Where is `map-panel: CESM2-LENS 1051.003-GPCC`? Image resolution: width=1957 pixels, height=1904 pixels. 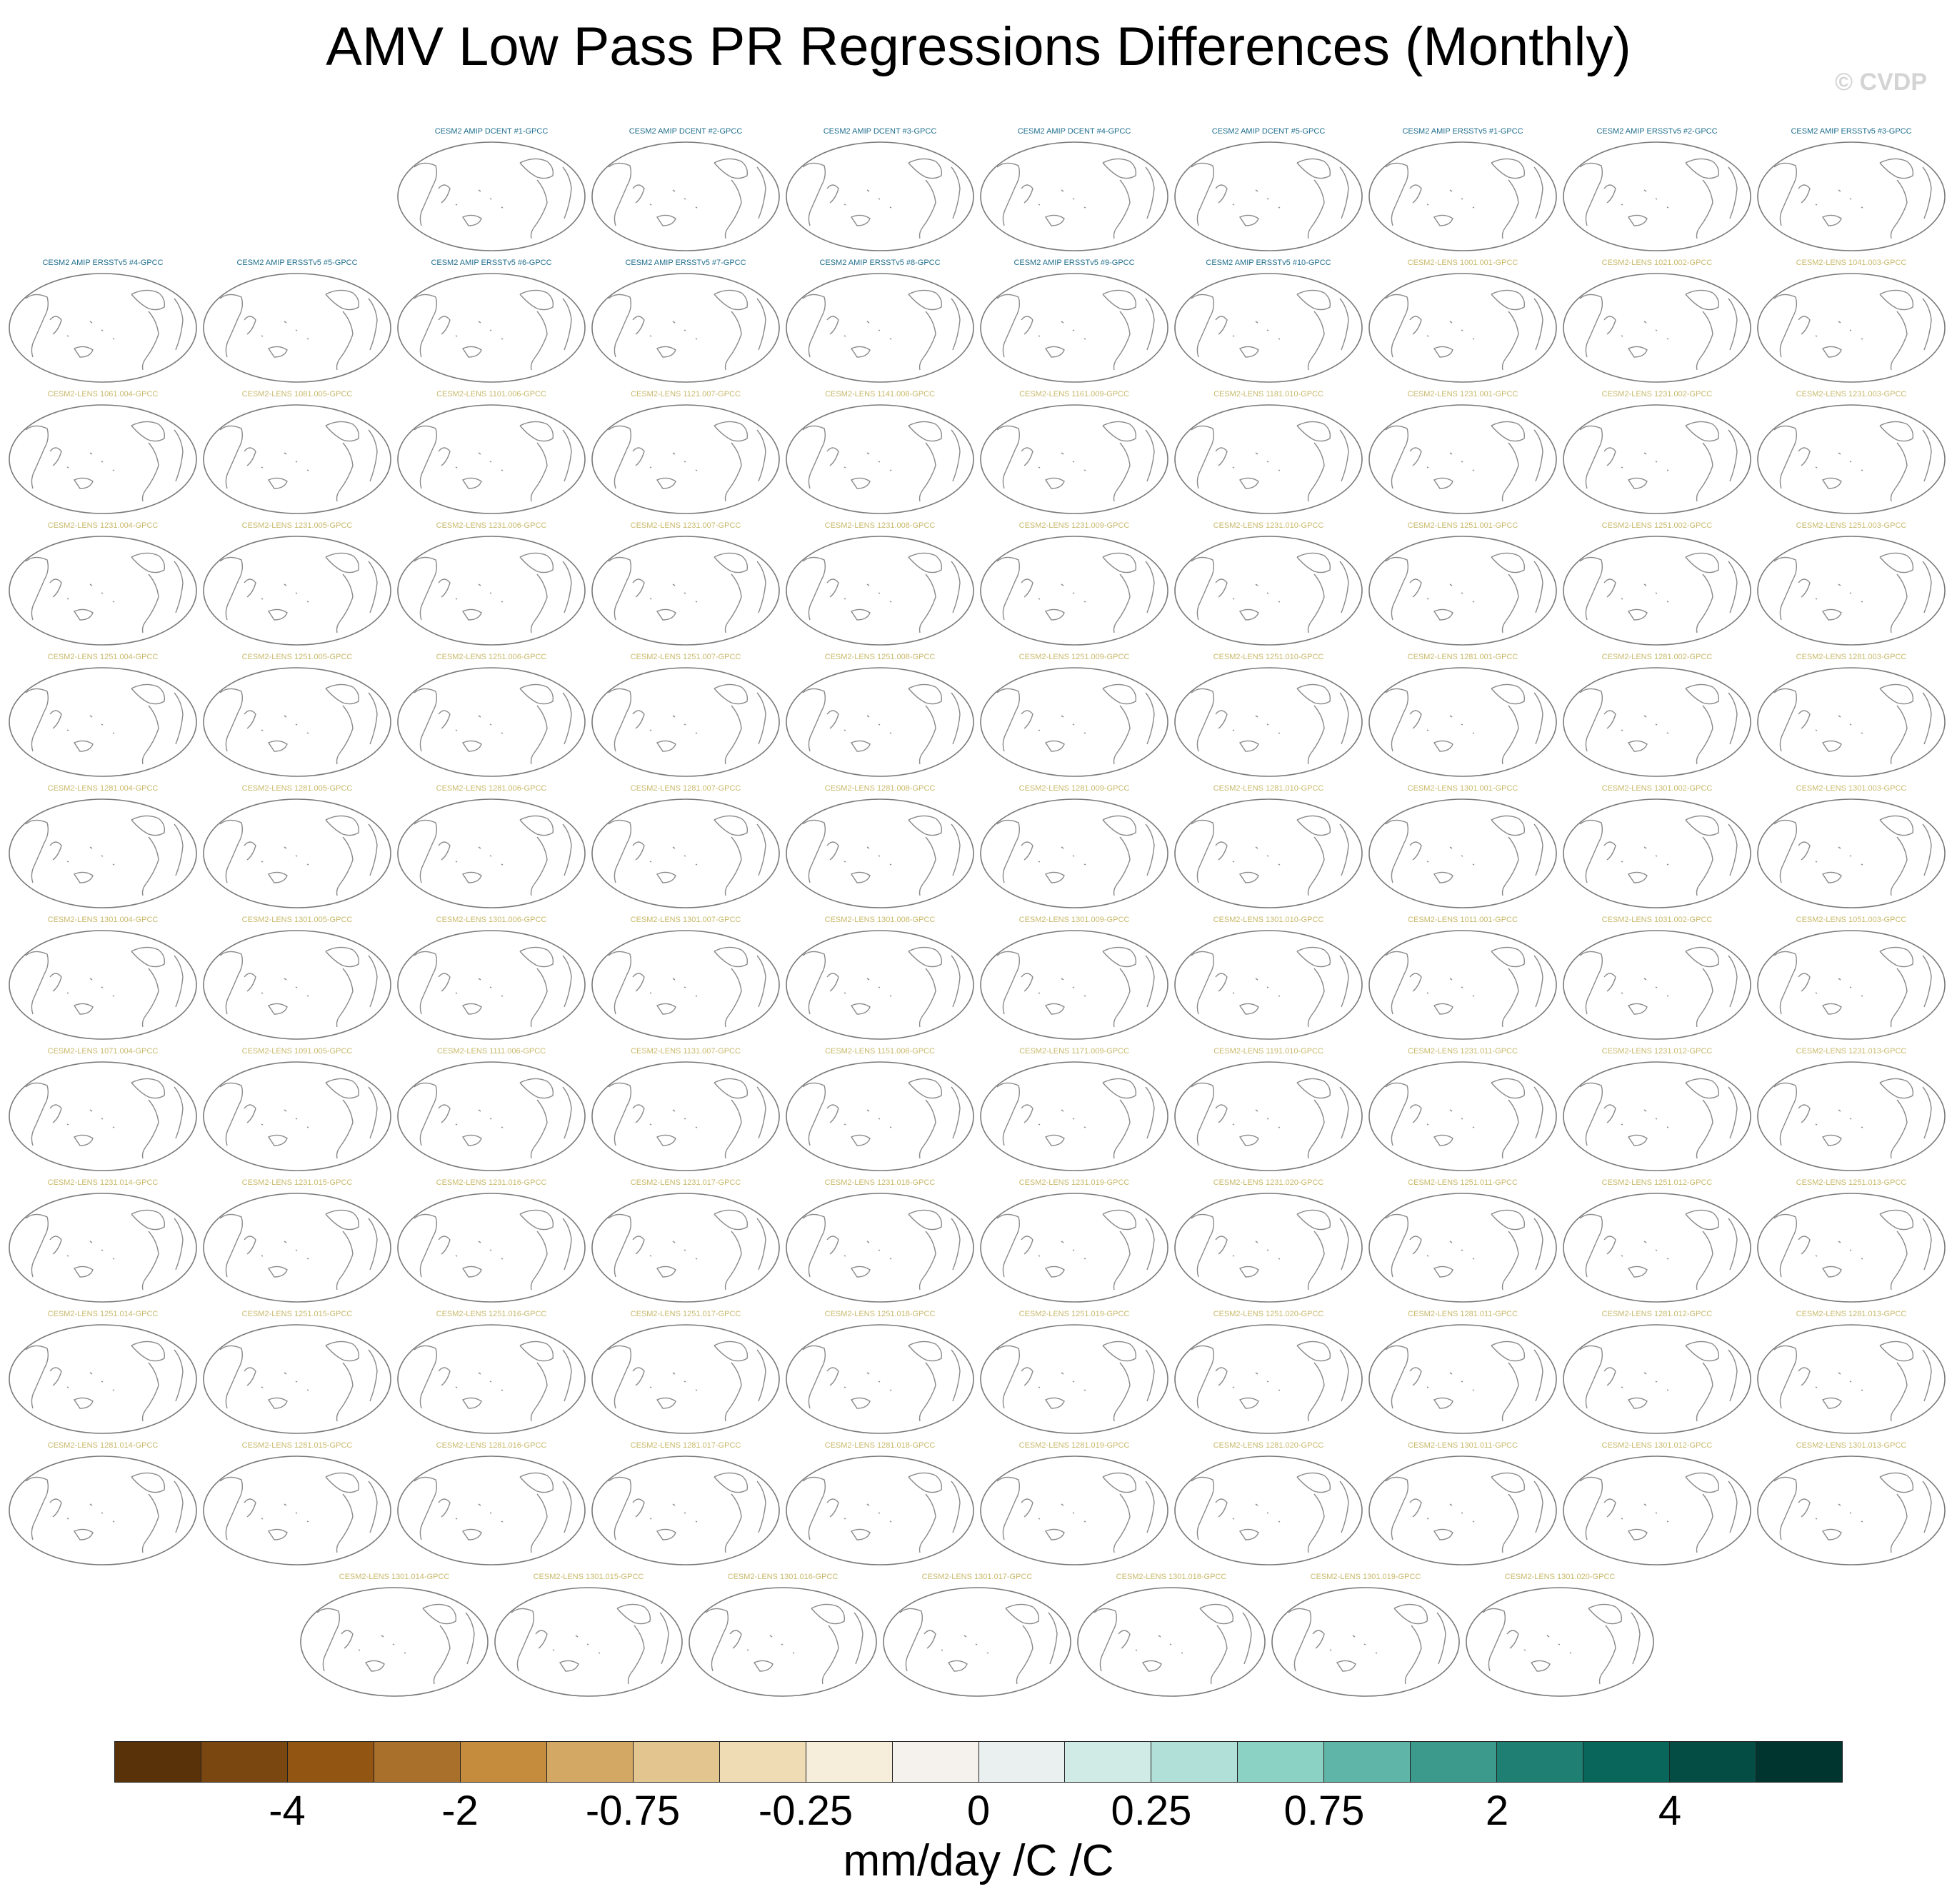 map-panel: CESM2-LENS 1051.003-GPCC is located at coordinates (1851, 980).